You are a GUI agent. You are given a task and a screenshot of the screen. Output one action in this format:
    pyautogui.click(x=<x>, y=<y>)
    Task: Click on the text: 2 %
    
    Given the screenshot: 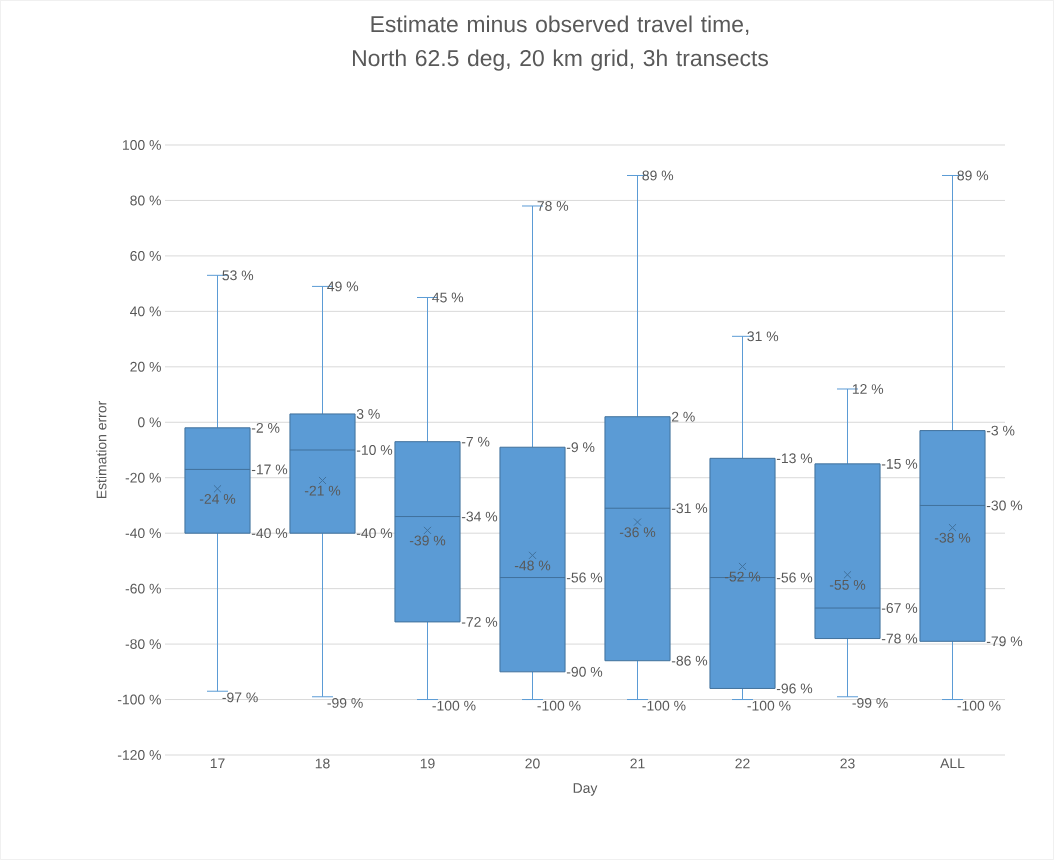 What is the action you would take?
    pyautogui.click(x=683, y=416)
    